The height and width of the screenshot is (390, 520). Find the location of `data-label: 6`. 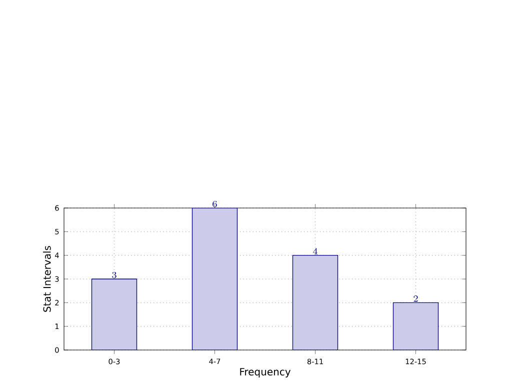

data-label: 6 is located at coordinates (214, 204).